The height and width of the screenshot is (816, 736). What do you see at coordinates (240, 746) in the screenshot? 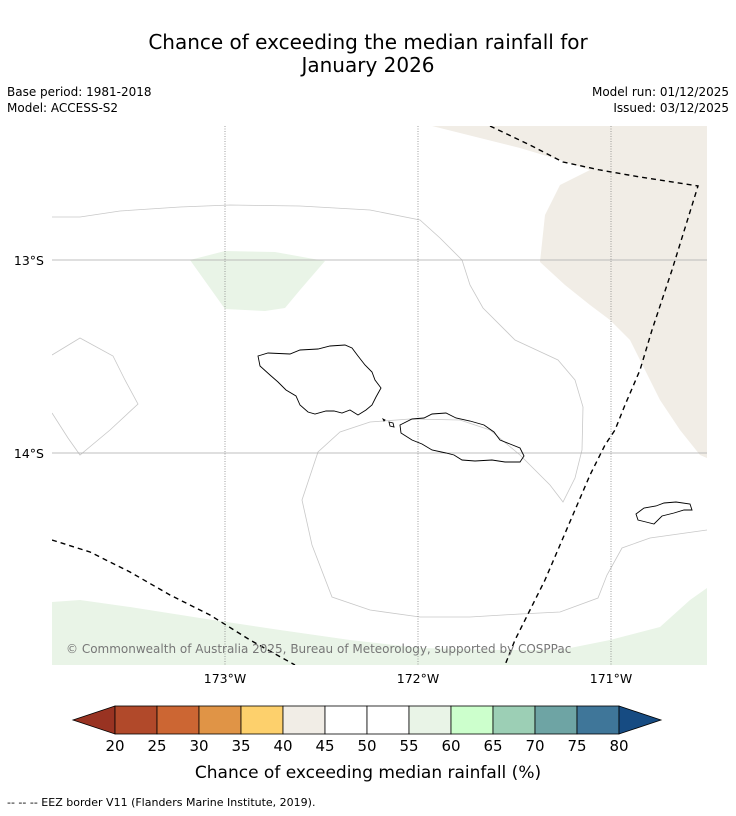
I see `colorbar-tick-label: 35` at bounding box center [240, 746].